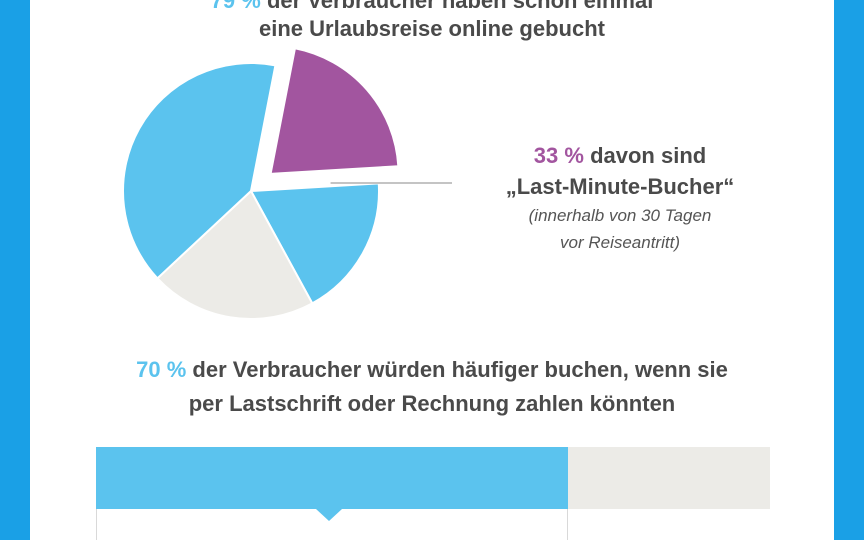 The width and height of the screenshot is (864, 540). I want to click on headline-line-1: 79 % der Verbraucher haben schon einmal, so click(432, 7).